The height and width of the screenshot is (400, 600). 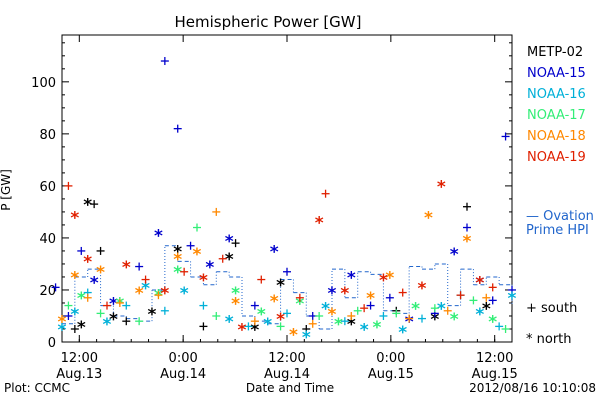 What do you see at coordinates (290, 388) in the screenshot?
I see `x-axis-label: Date and Time` at bounding box center [290, 388].